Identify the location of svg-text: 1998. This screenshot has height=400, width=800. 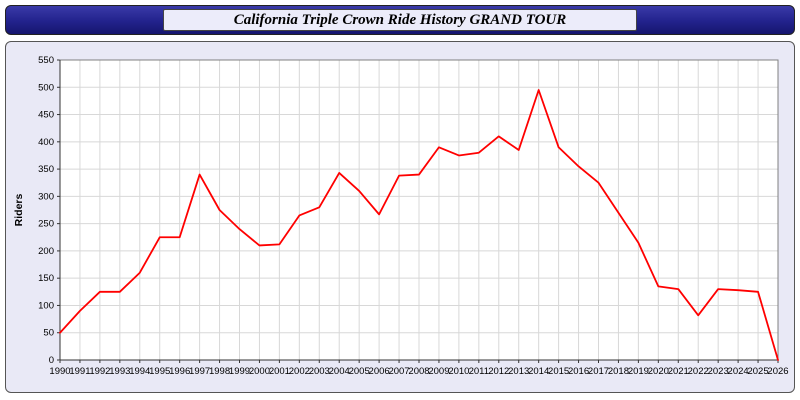
(219, 371).